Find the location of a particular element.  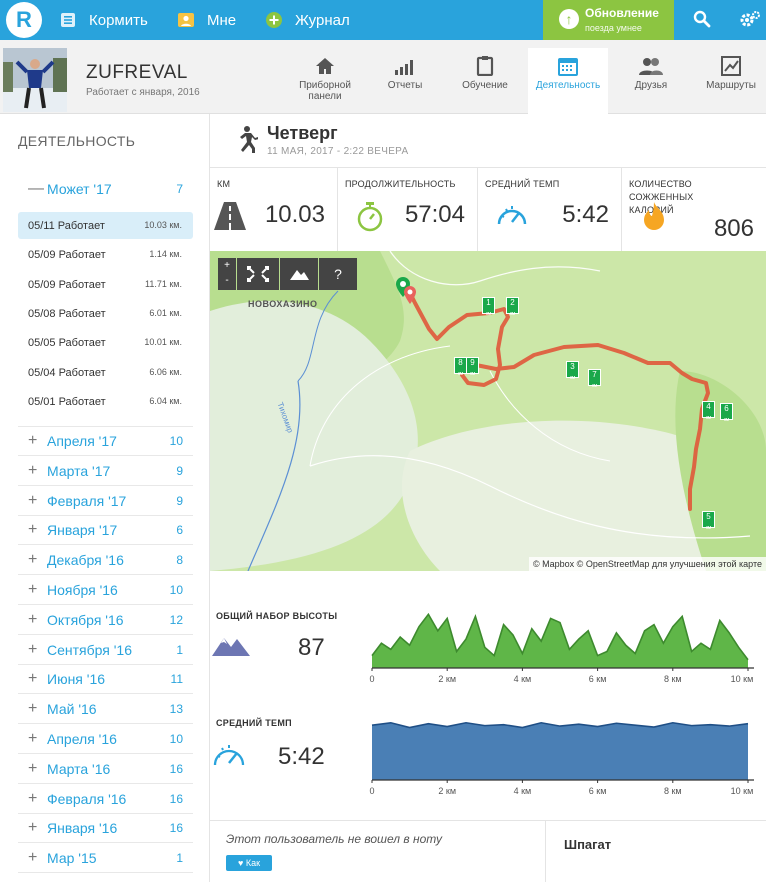

x-tick-label: 8 км is located at coordinates (673, 679).